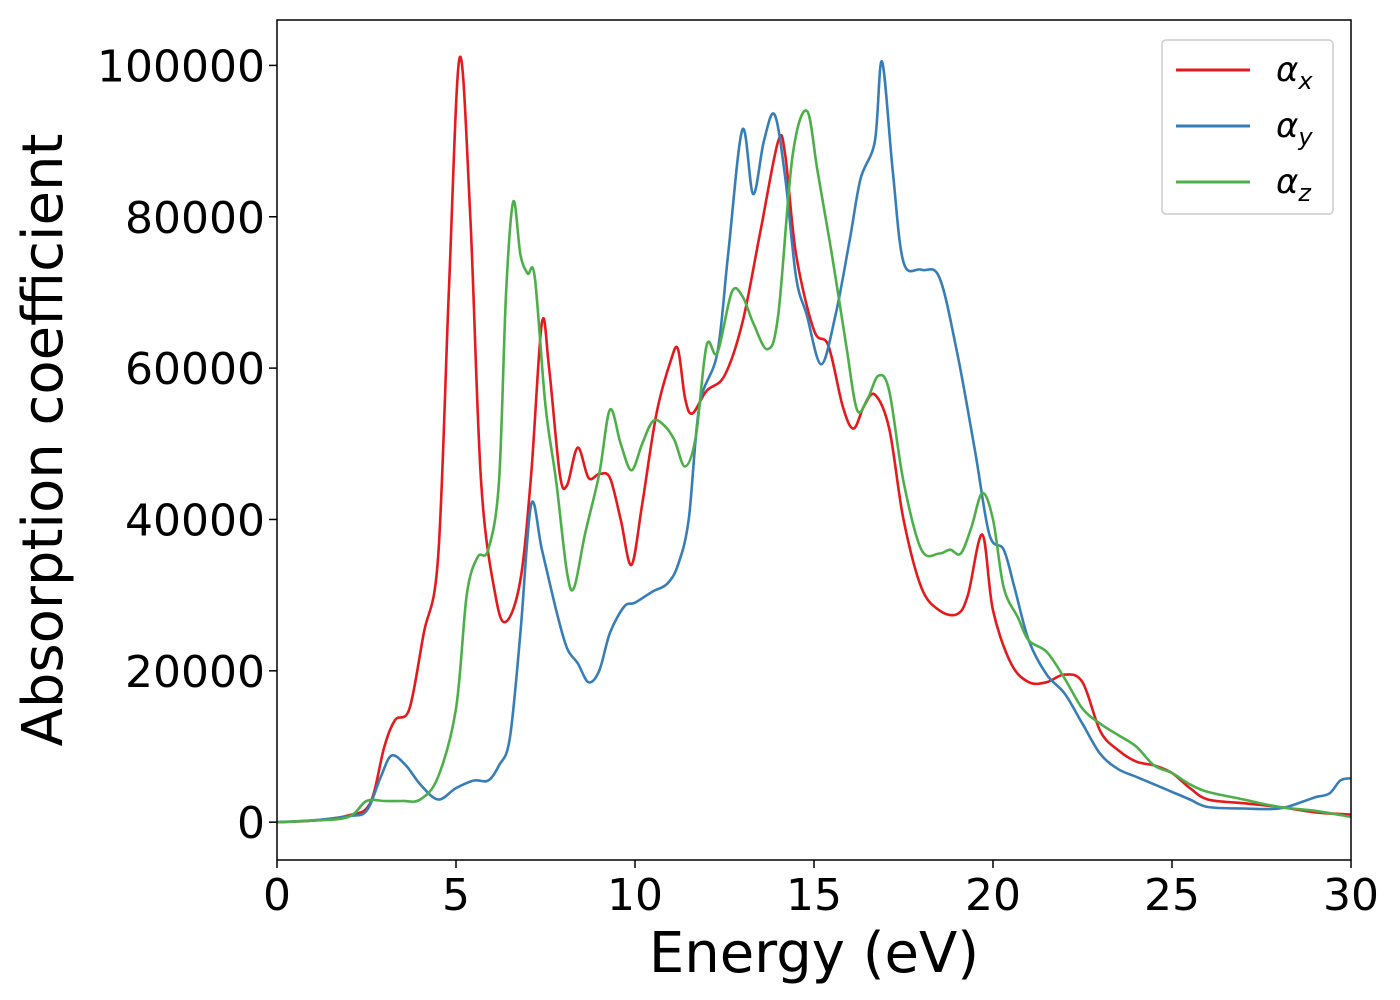 Image resolution: width=1400 pixels, height=1000 pixels. What do you see at coordinates (251, 823) in the screenshot?
I see `y-tick-label: 0` at bounding box center [251, 823].